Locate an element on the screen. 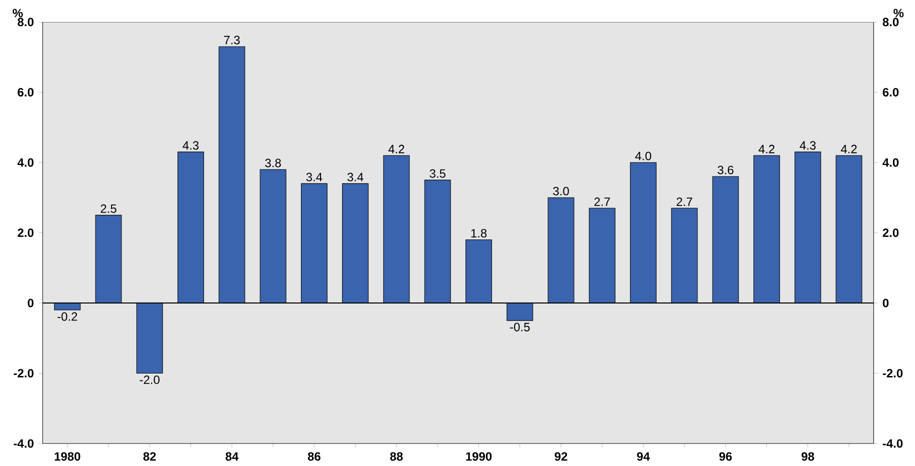  y2-tick-label: 6.0 is located at coordinates (890, 92).